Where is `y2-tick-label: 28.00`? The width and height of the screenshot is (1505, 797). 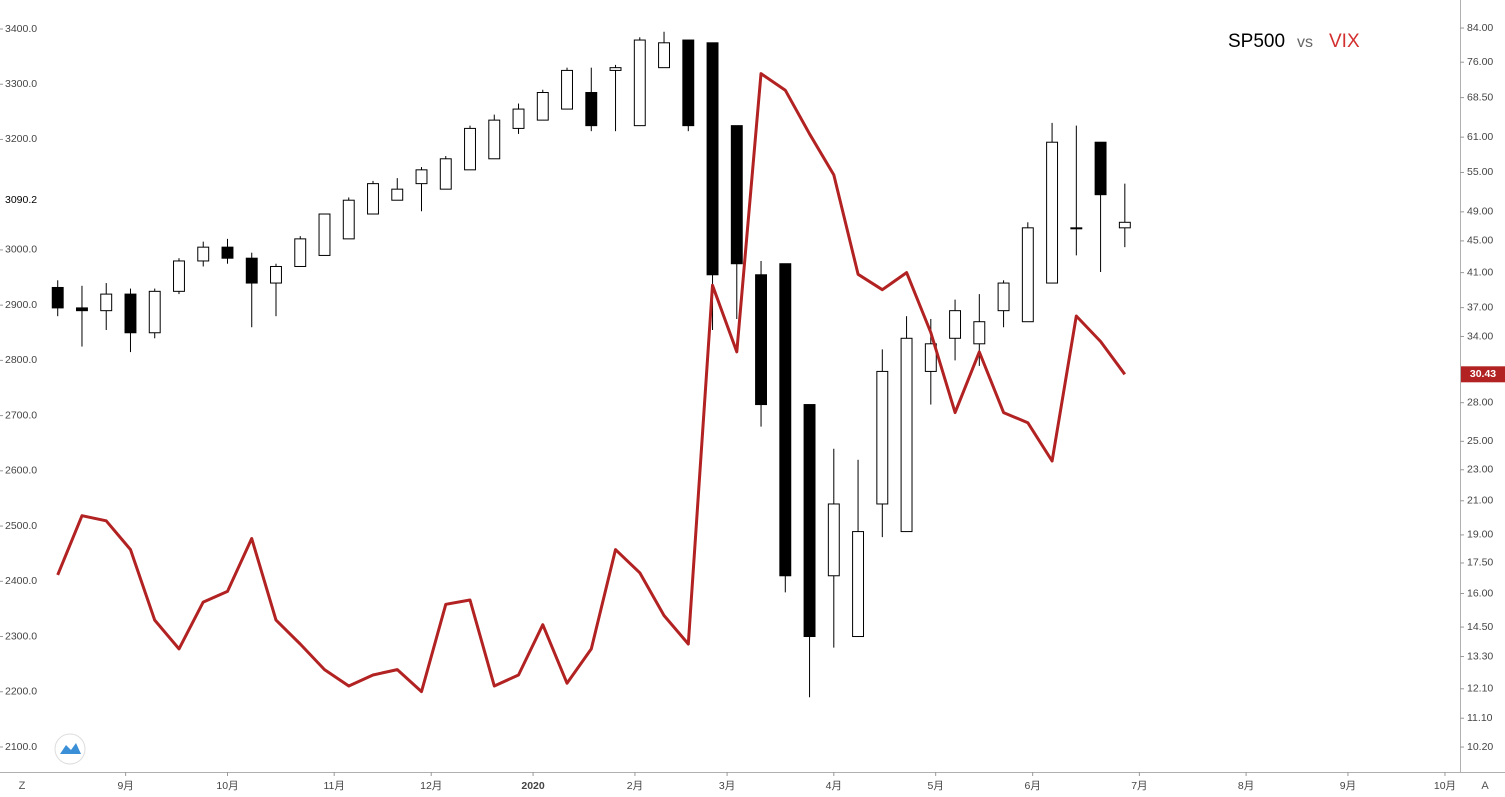
y2-tick-label: 28.00 is located at coordinates (1480, 402).